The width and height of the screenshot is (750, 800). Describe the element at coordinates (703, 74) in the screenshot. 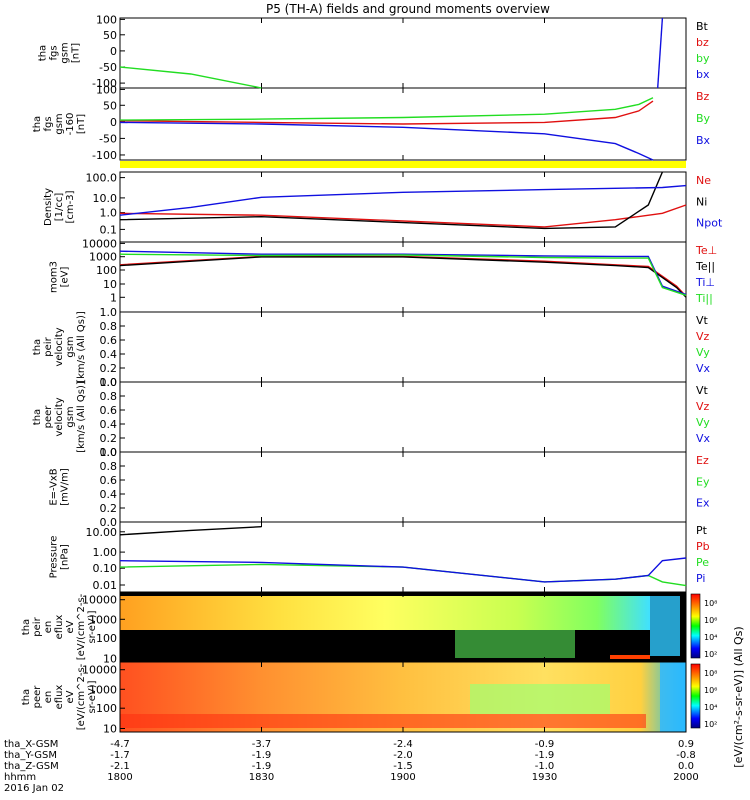

I see `legend-entry: bx` at that location.